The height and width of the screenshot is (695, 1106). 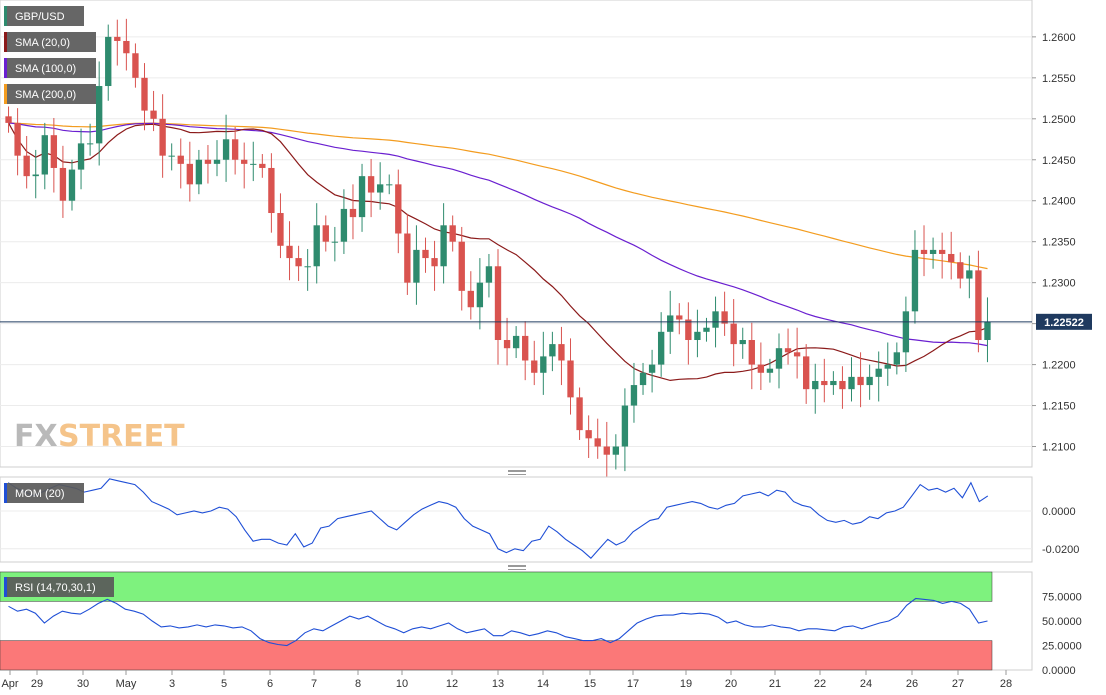 I want to click on x-tick-label: 13, so click(x=498, y=684).